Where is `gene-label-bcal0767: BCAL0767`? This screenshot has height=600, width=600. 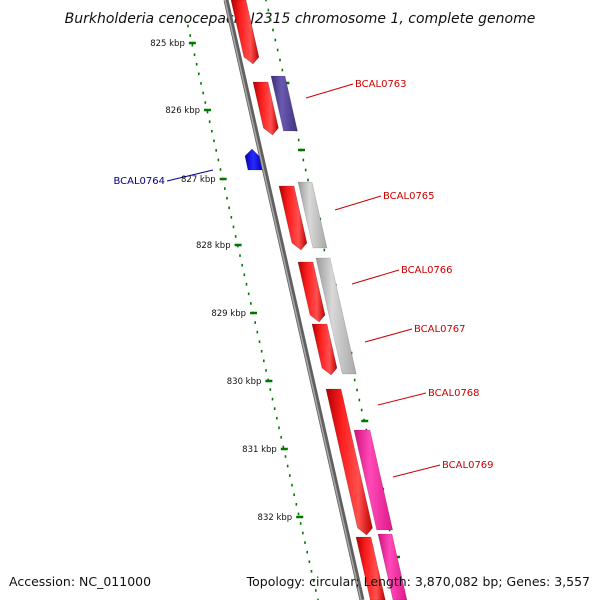 gene-label-bcal0767: BCAL0767 is located at coordinates (440, 329).